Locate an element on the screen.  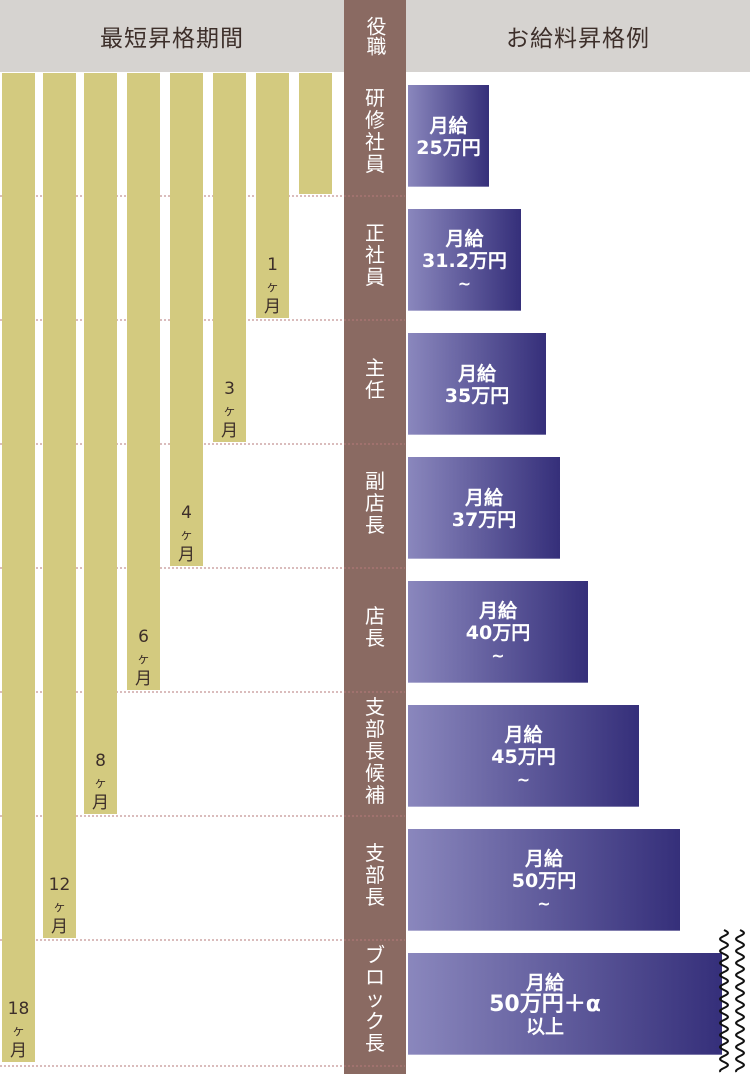
role-label-text: 主 is located at coordinates (375, 368).